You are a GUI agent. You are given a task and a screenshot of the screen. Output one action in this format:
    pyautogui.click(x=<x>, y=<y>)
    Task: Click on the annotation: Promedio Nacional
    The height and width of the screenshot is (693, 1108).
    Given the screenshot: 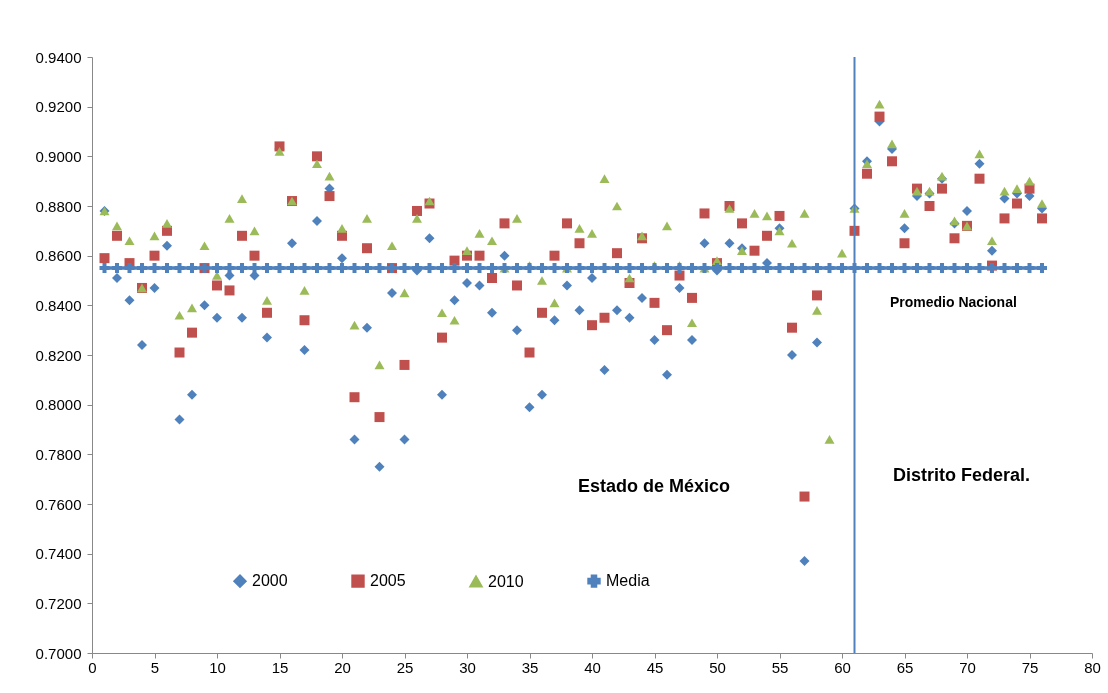 What is the action you would take?
    pyautogui.click(x=953, y=302)
    